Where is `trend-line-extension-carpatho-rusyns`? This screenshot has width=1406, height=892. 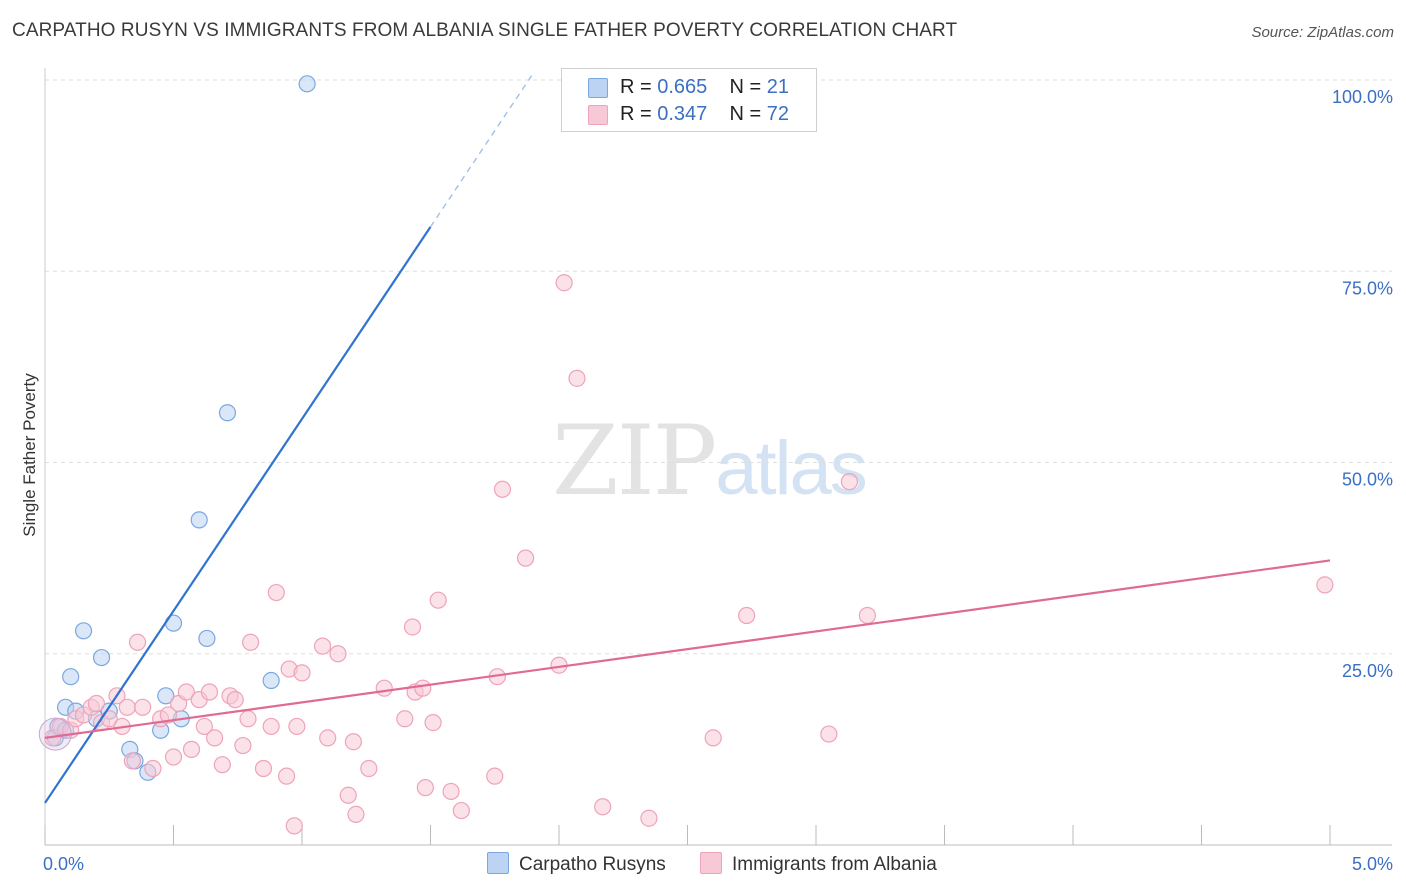
trend-line-extension-carpatho-rusyns is located at coordinates (481, 150).